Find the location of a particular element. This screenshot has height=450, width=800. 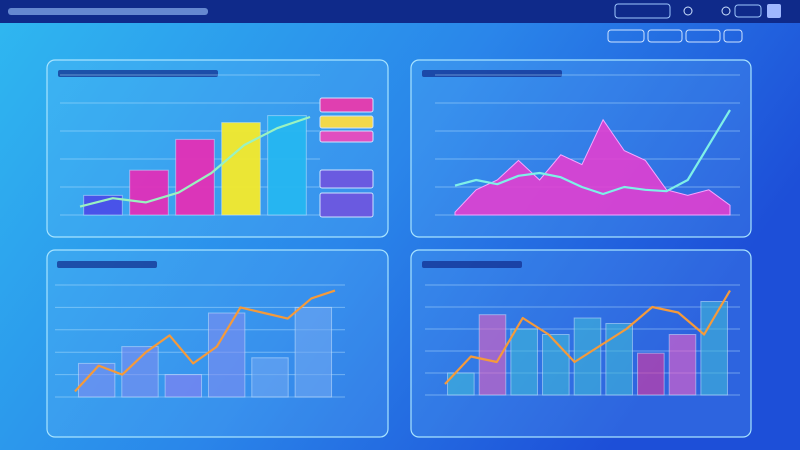

menu-button is located at coordinates (748, 11).